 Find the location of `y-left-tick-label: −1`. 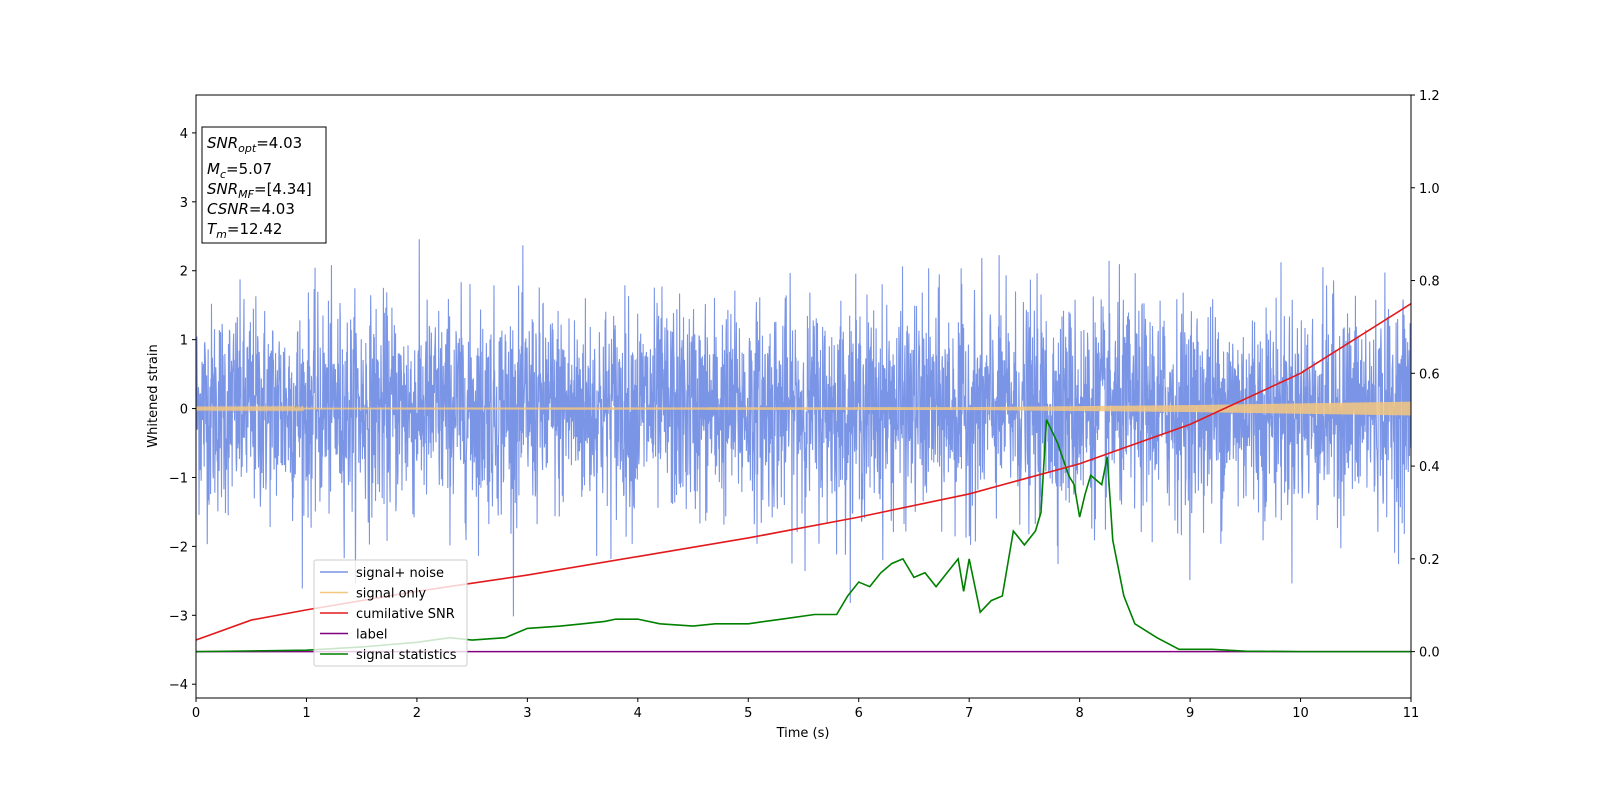

y-left-tick-label: −1 is located at coordinates (178, 478).